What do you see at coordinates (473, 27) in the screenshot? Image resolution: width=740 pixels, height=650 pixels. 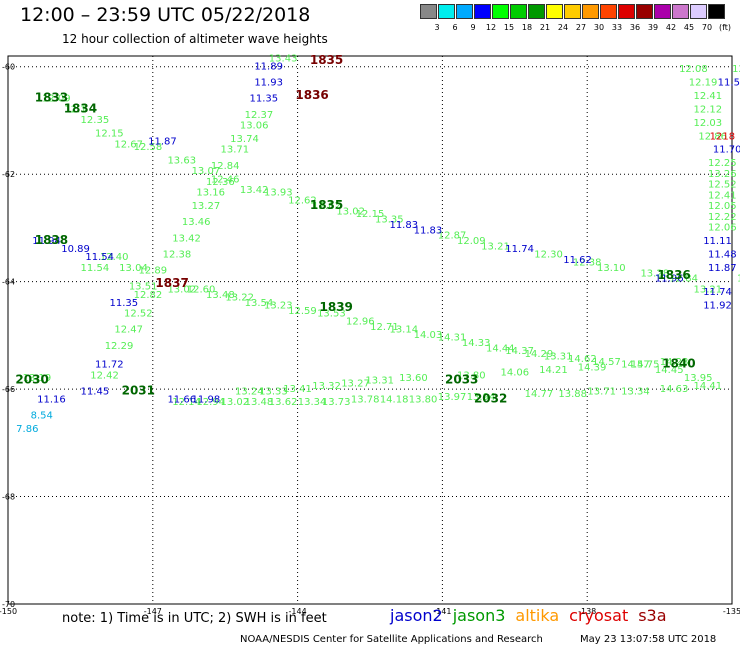 I see `color-scale-label: 9` at bounding box center [473, 27].